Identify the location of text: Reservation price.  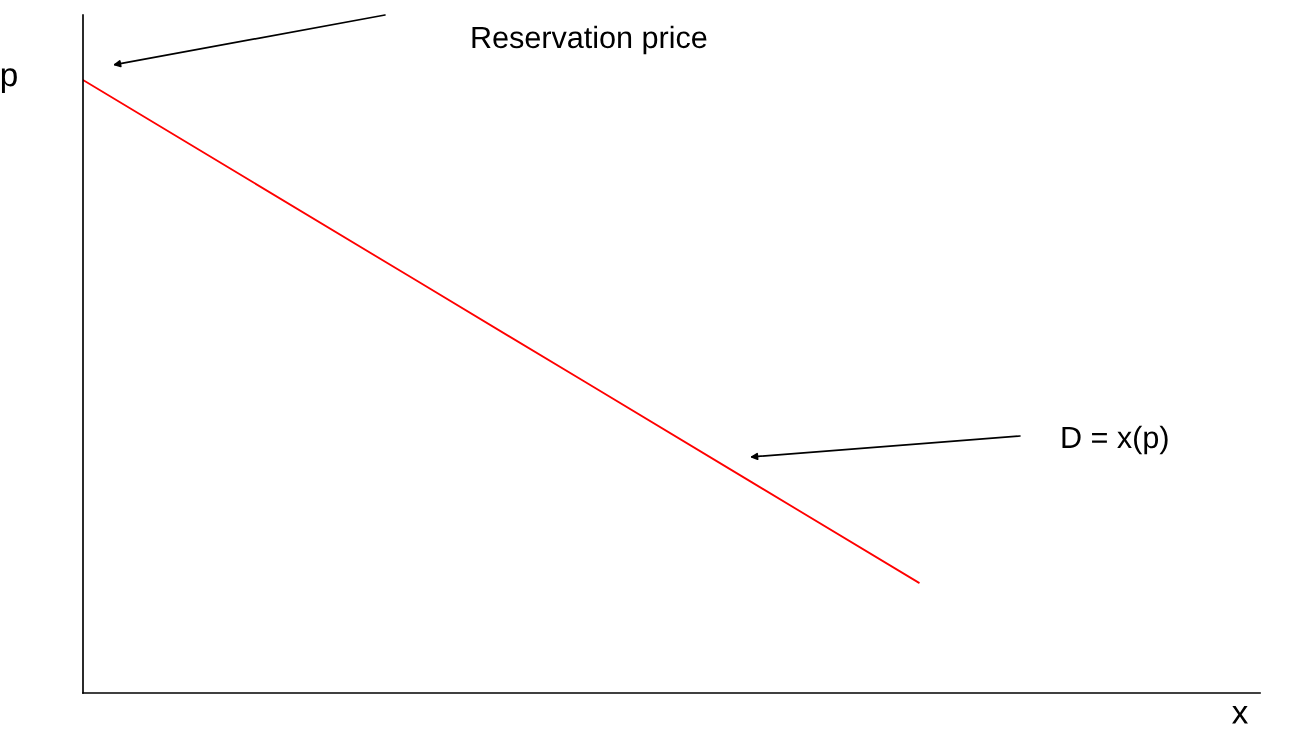
(589, 40).